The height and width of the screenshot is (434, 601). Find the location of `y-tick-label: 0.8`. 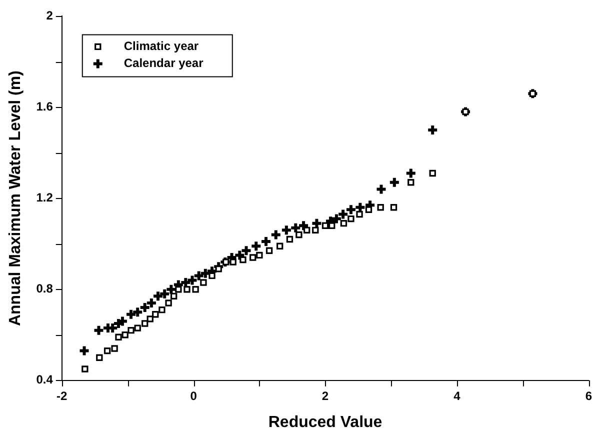

y-tick-label: 0.8 is located at coordinates (45, 289).